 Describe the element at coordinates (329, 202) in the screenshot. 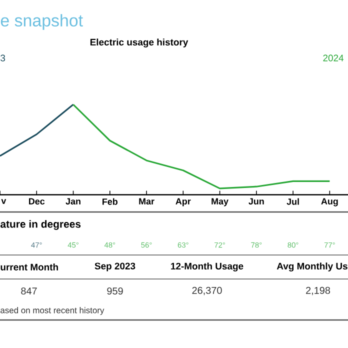

I see `x-tick-label: Aug` at that location.